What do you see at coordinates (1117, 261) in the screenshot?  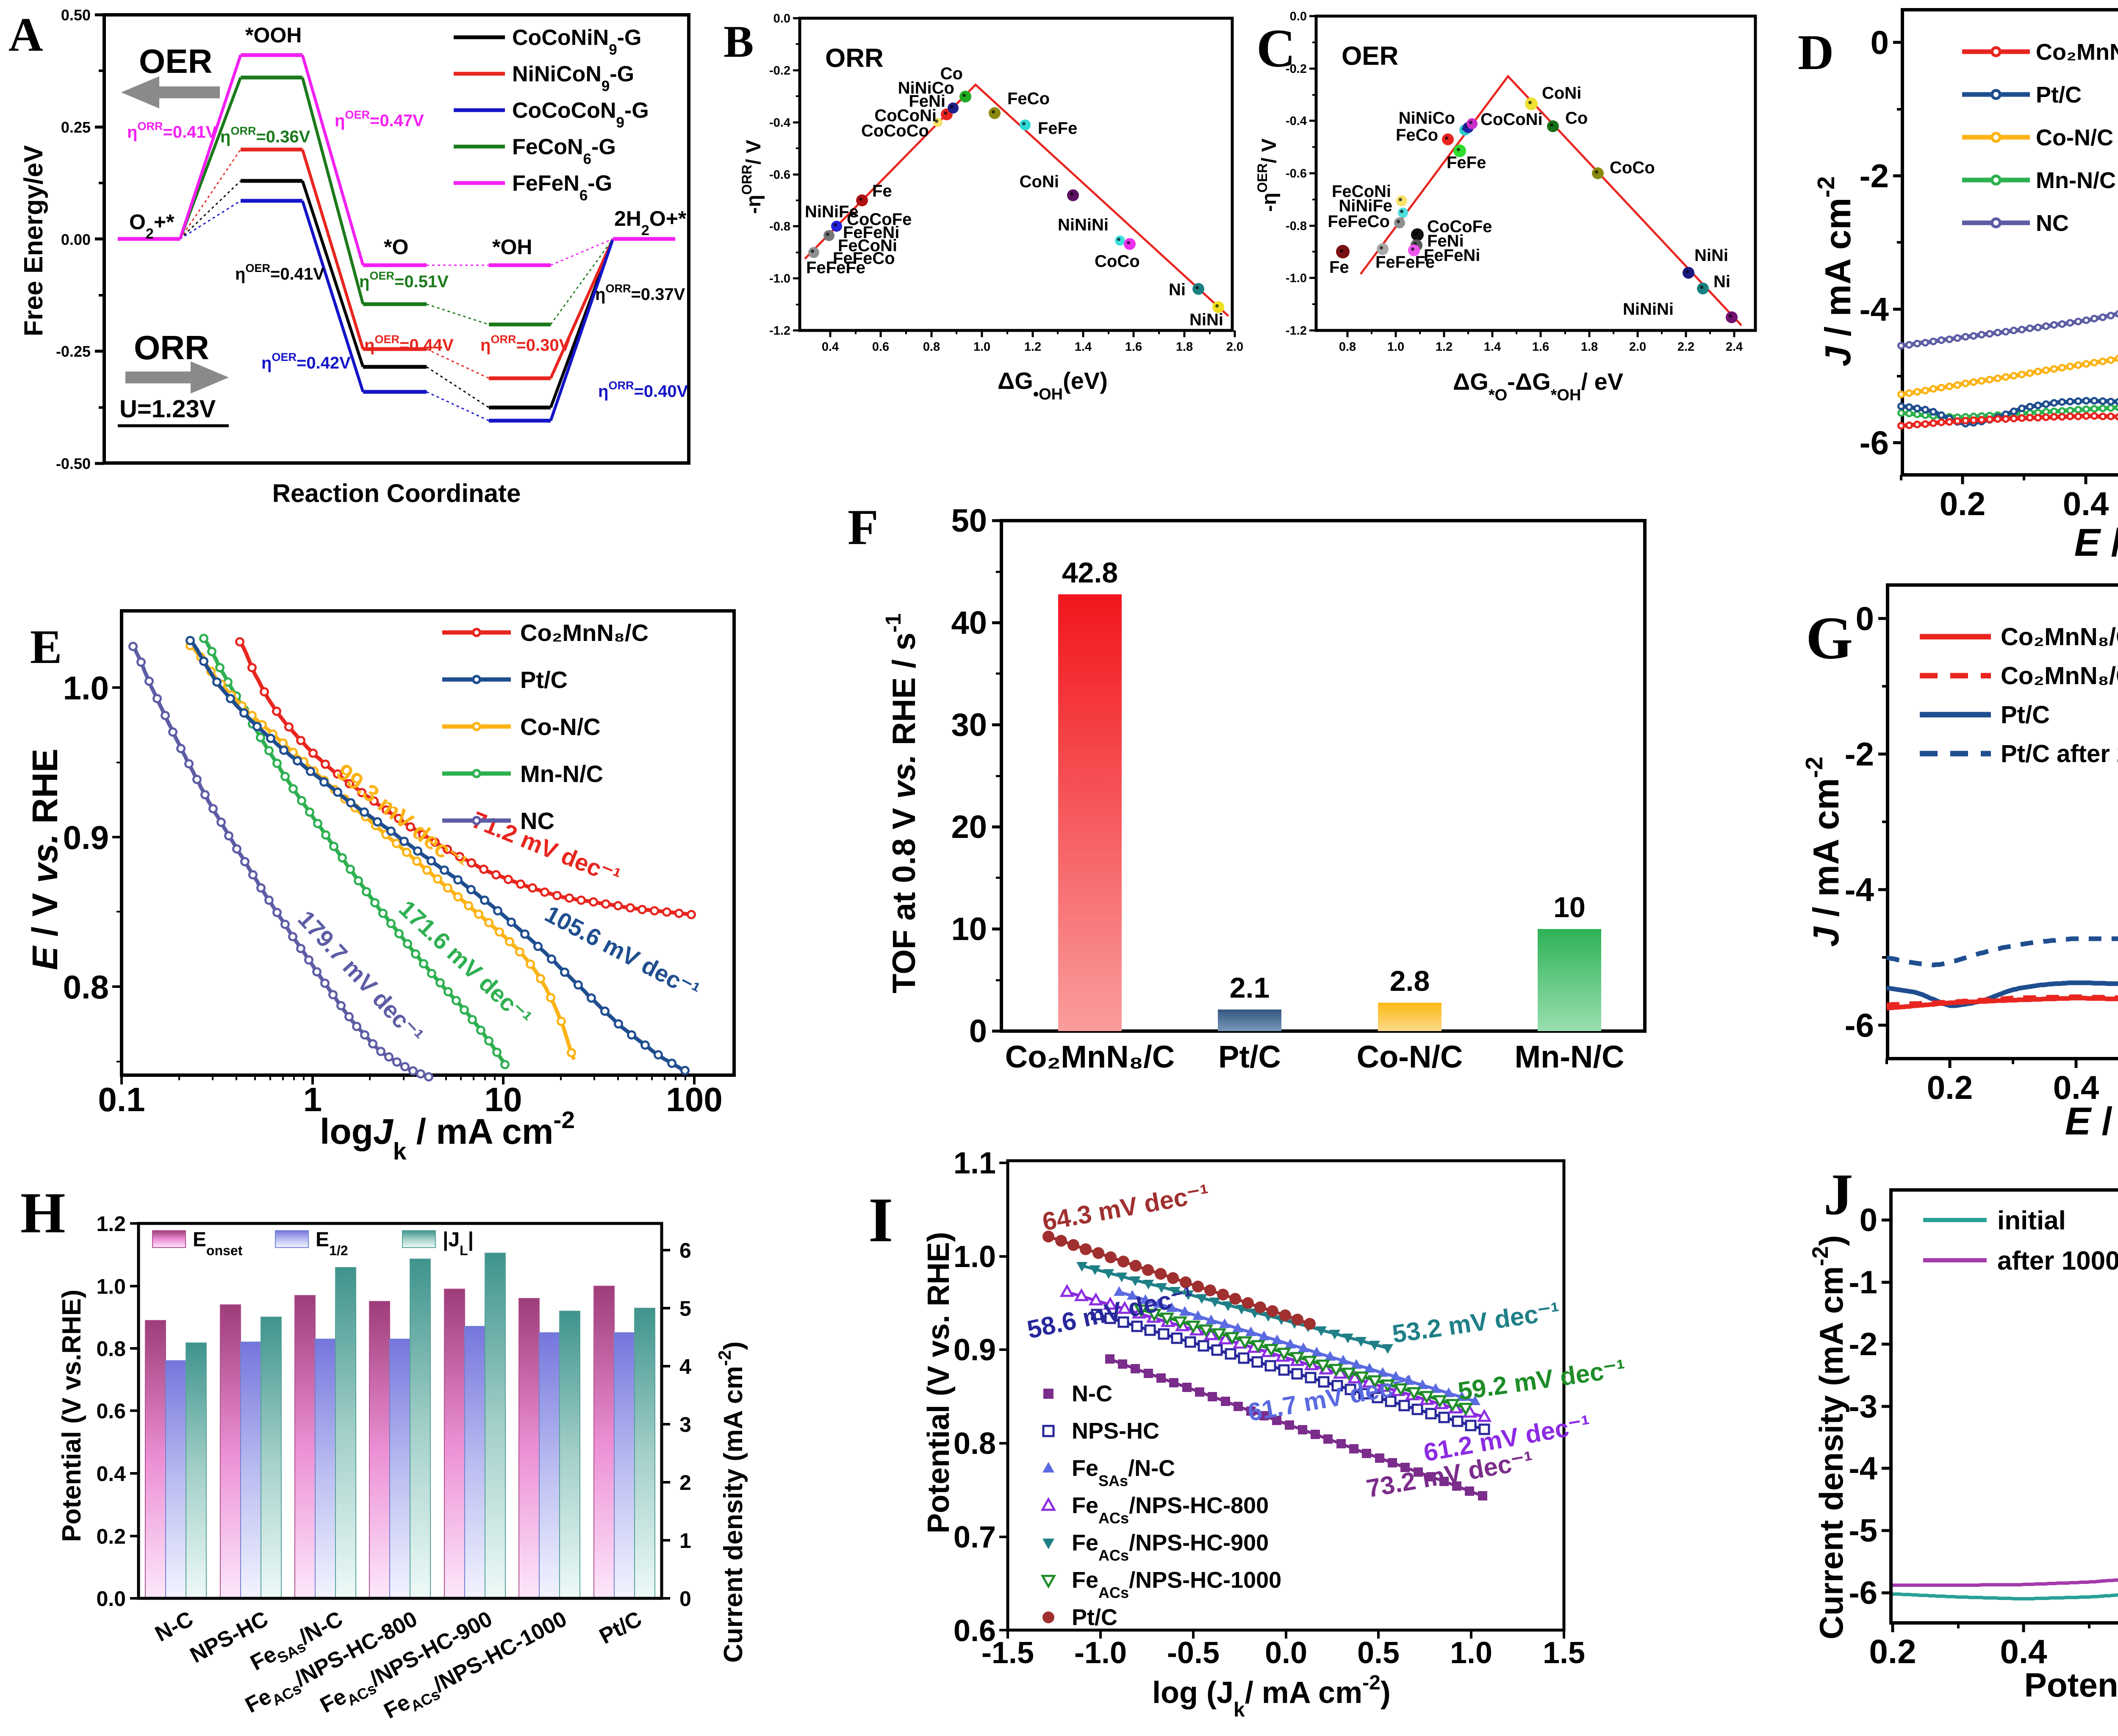 I see `svg-text: CoCo` at bounding box center [1117, 261].